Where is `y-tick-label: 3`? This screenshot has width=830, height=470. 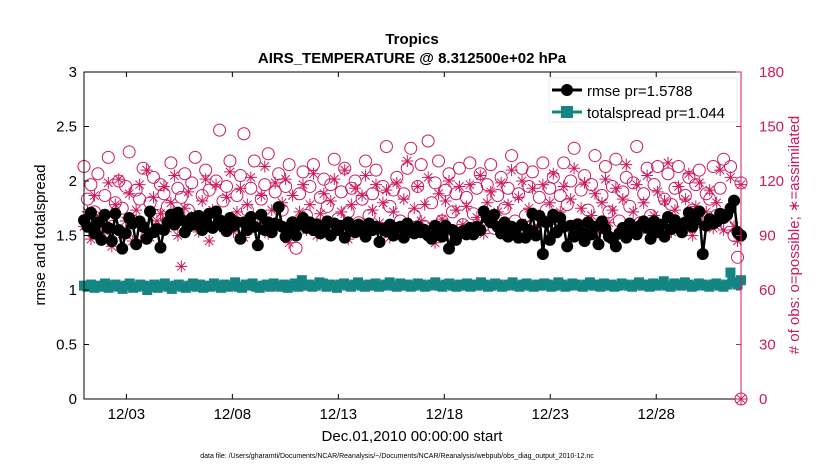
y-tick-label: 3 is located at coordinates (73, 72).